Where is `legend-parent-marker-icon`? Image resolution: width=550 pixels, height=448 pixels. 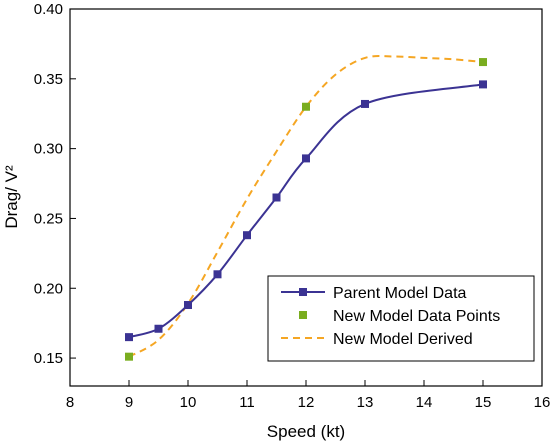 legend-parent-marker-icon is located at coordinates (303, 292).